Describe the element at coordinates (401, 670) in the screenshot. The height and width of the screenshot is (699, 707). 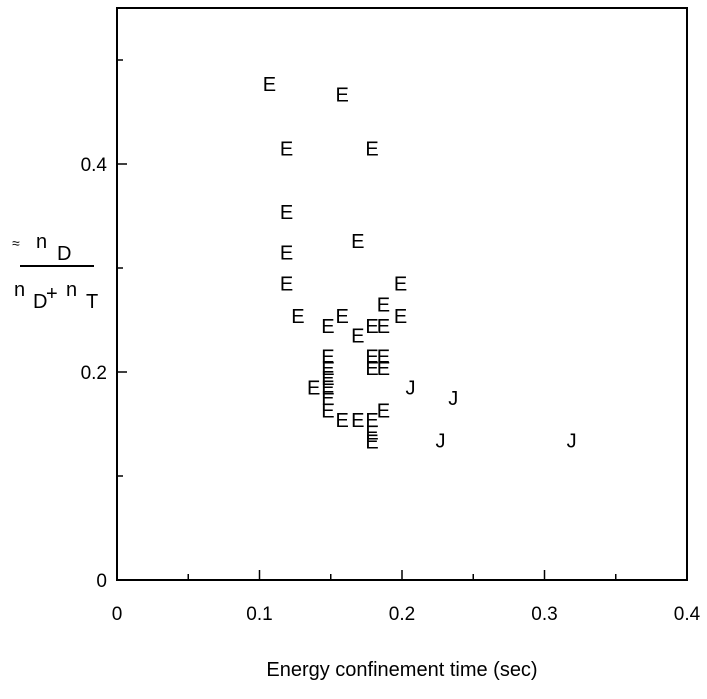
I see `x-axis-label: Energy confinement time (sec)` at that location.